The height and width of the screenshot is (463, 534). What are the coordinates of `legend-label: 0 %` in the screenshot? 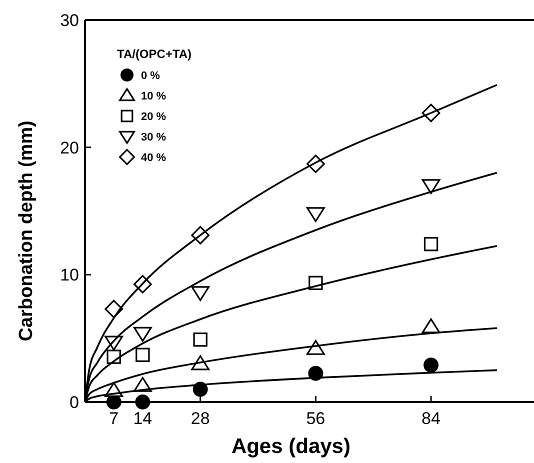 It's located at (150, 76).